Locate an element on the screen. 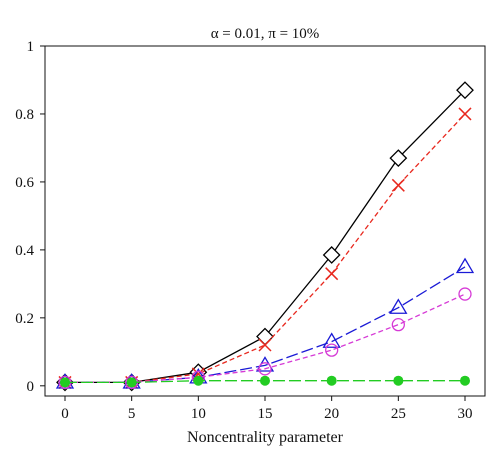 This screenshot has height=465, width=500. x-tick-label: 5 is located at coordinates (132, 414).